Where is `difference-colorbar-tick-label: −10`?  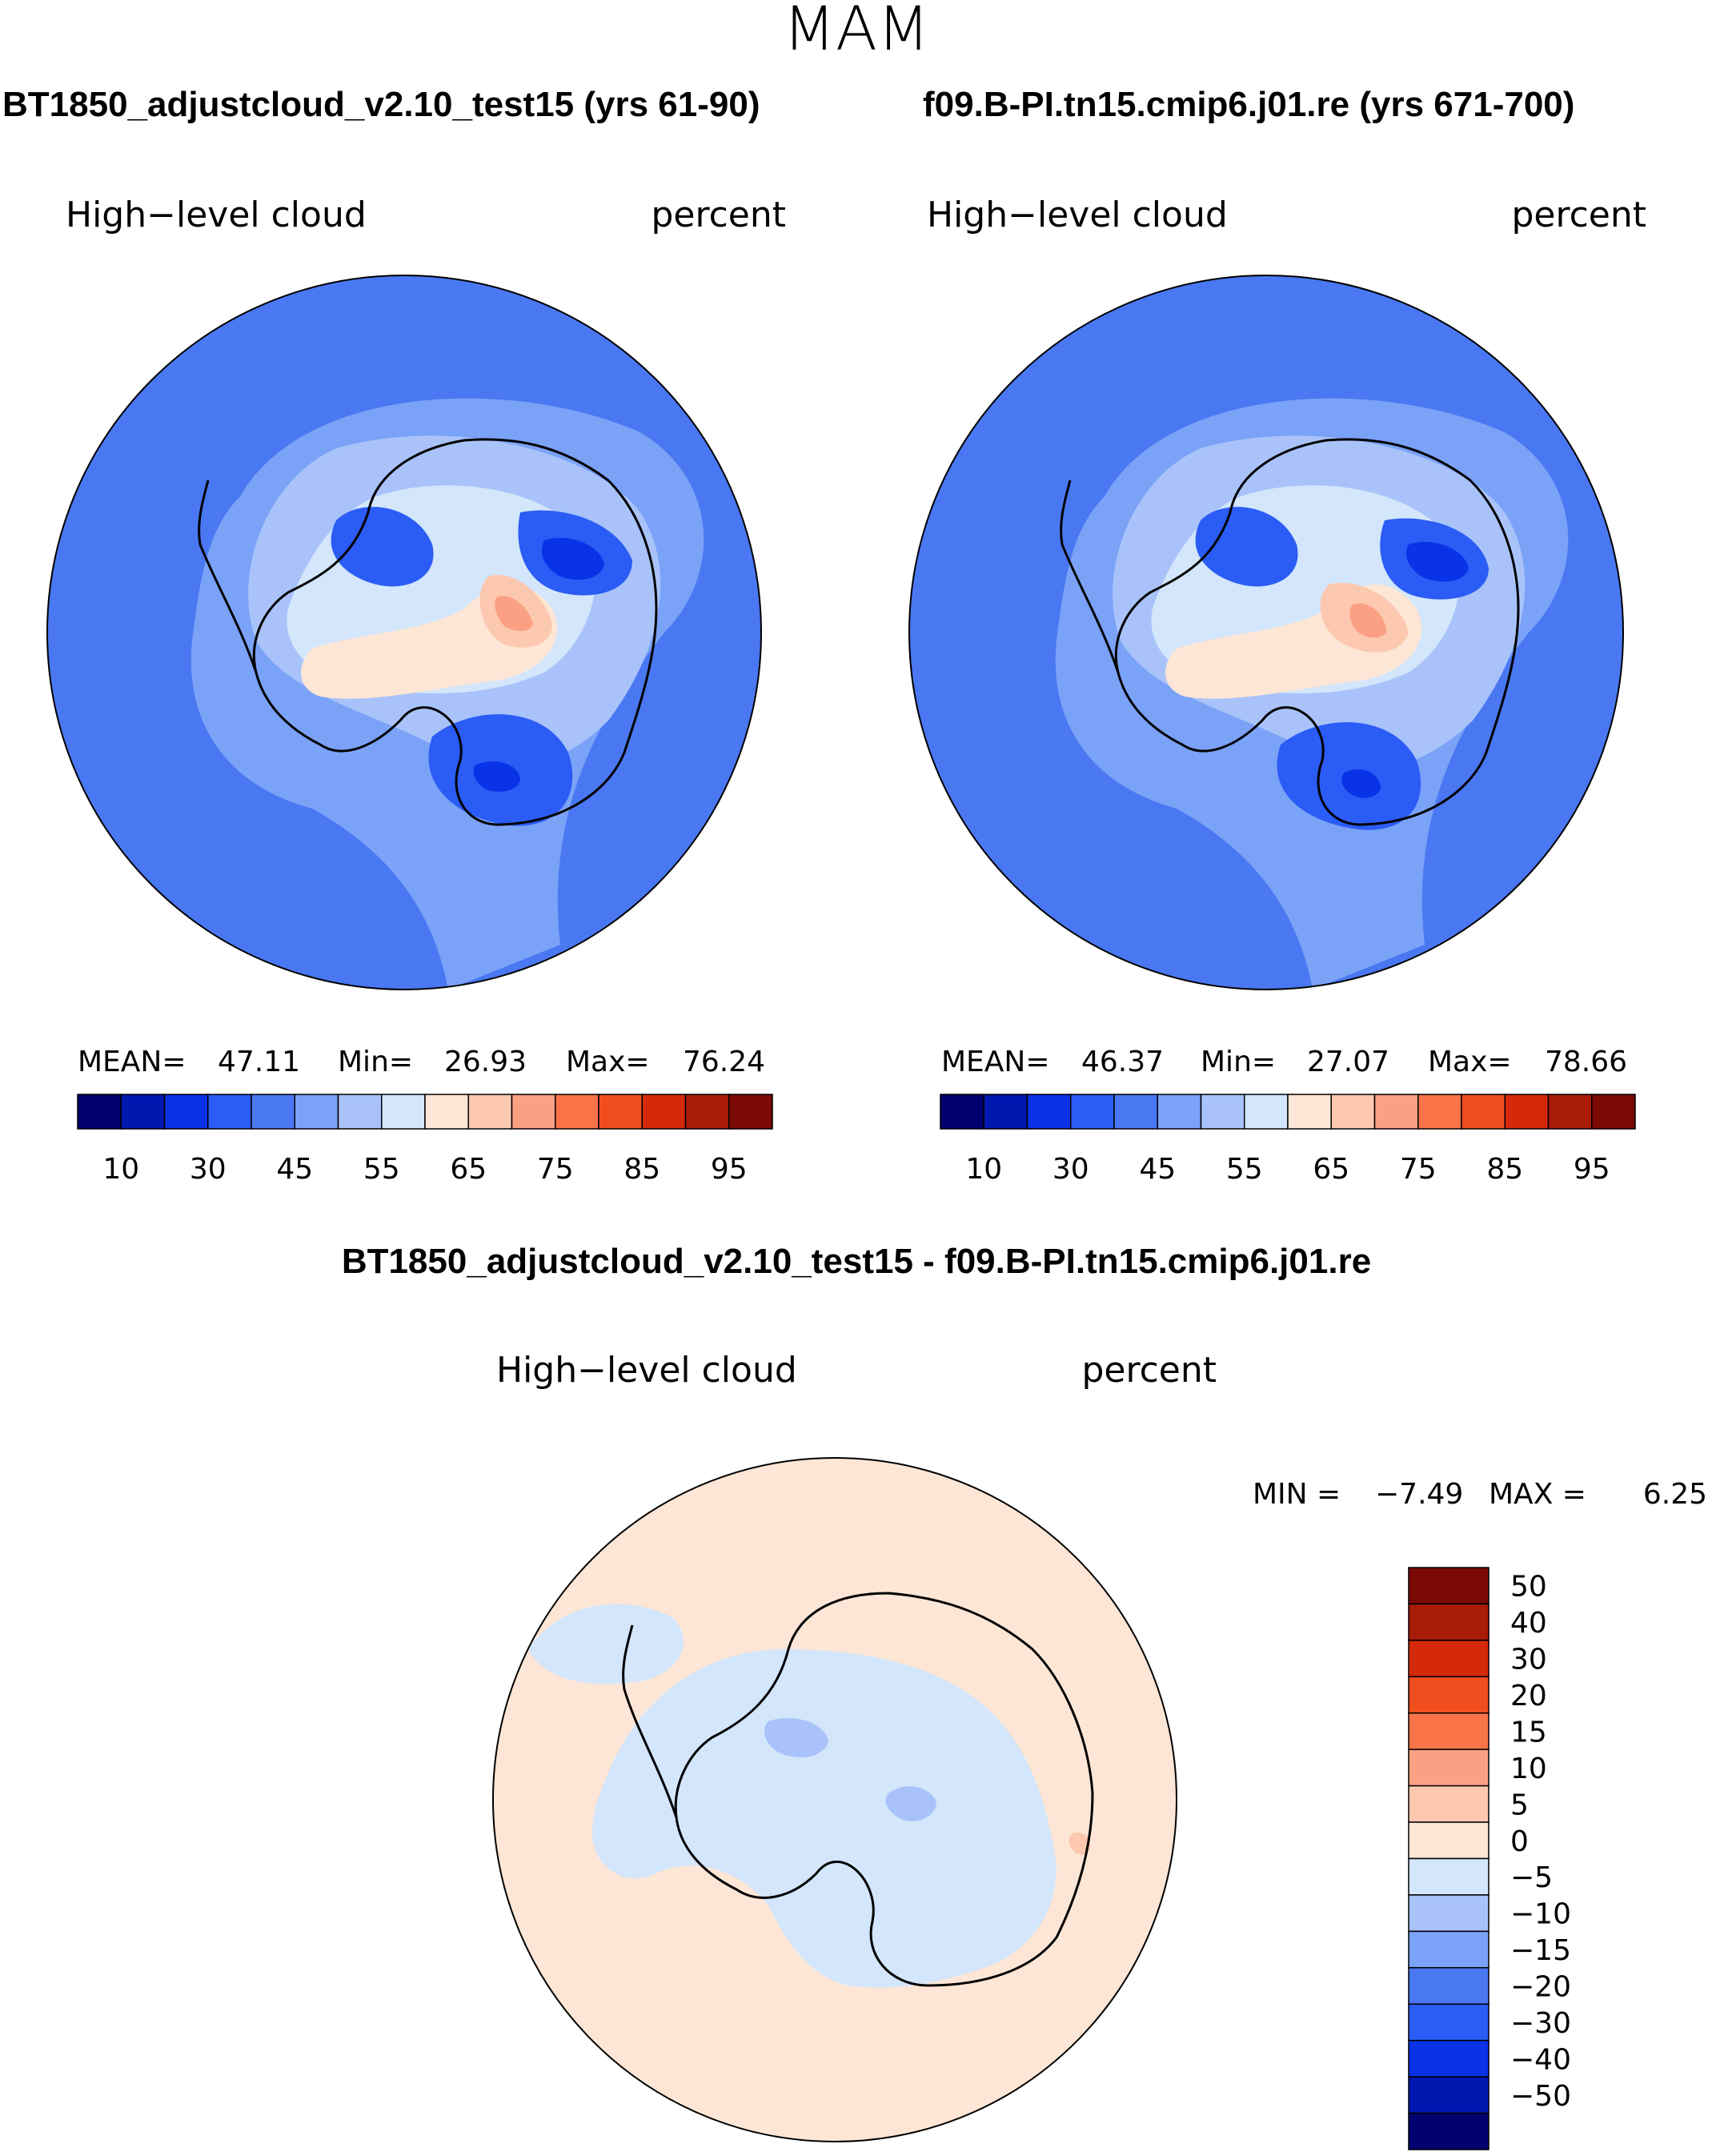 difference-colorbar-tick-label: −10 is located at coordinates (1541, 1914).